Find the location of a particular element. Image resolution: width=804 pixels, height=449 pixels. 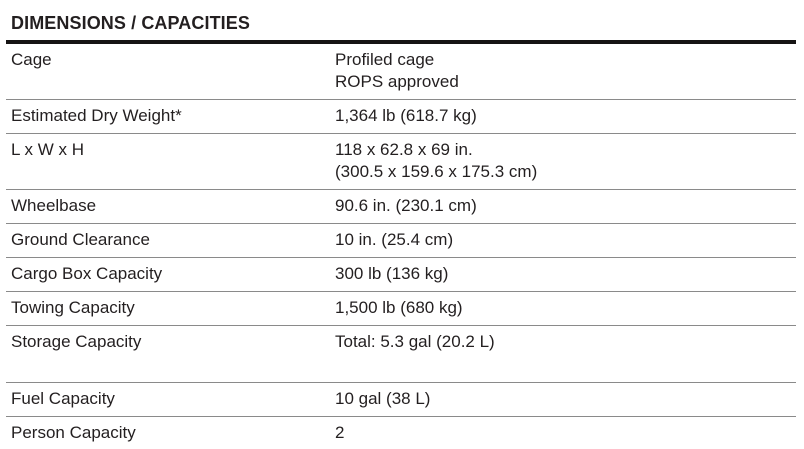

spec-value: Profiled cage ROPS approved is located at coordinates (565, 71).